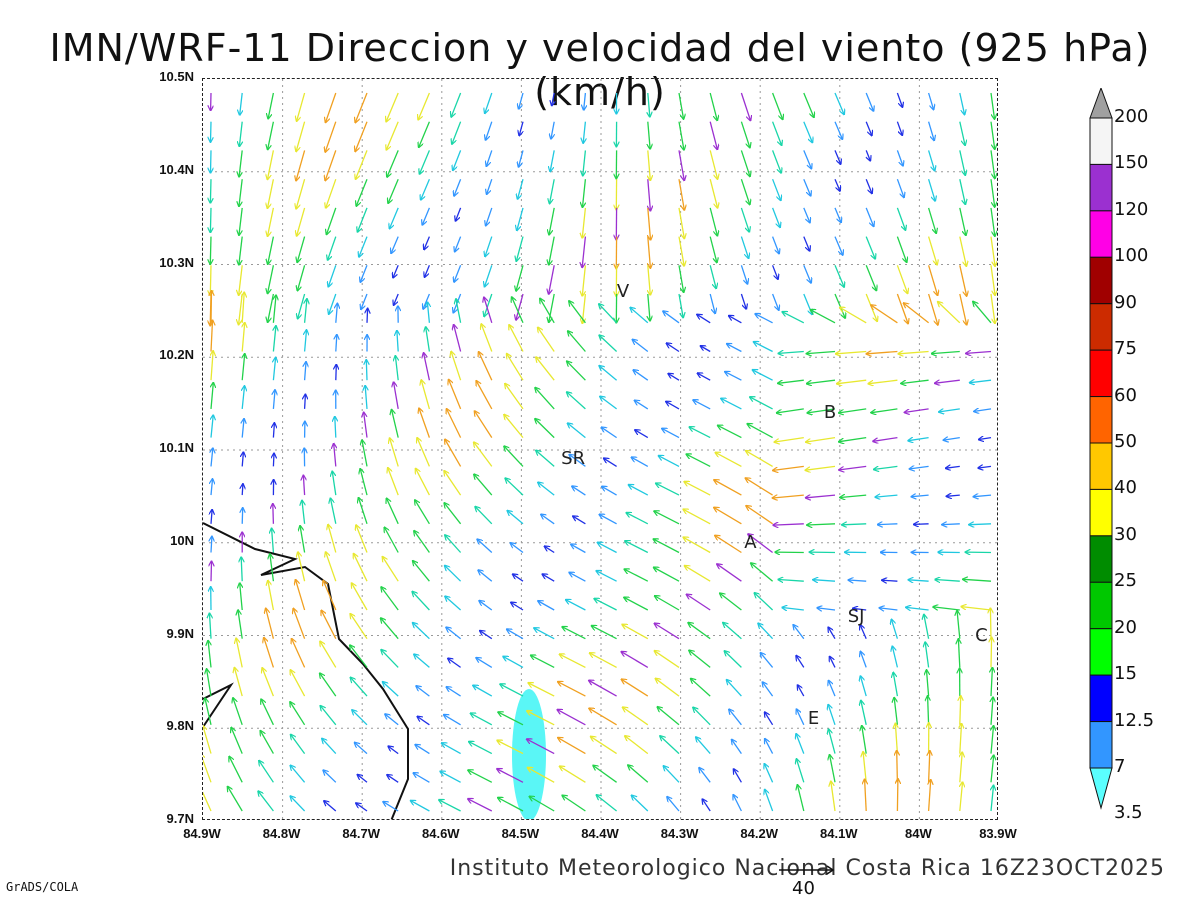 The height and width of the screenshot is (900, 1200). I want to click on city-label-a: A, so click(750, 542).